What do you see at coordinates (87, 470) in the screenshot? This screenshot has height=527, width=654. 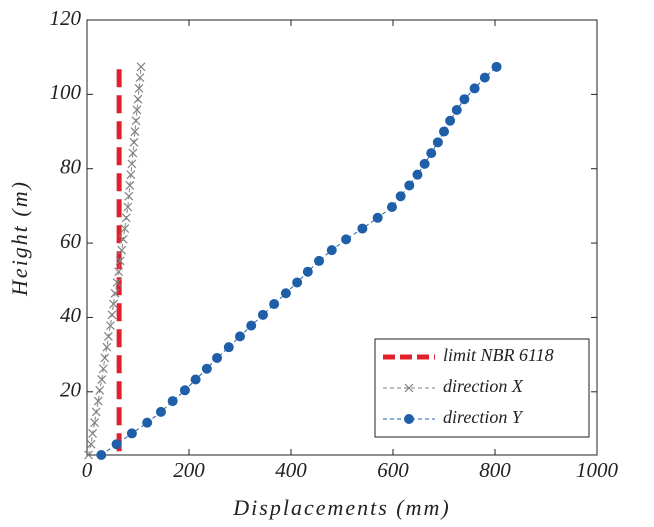 I see `x-tick-label: 0` at bounding box center [87, 470].